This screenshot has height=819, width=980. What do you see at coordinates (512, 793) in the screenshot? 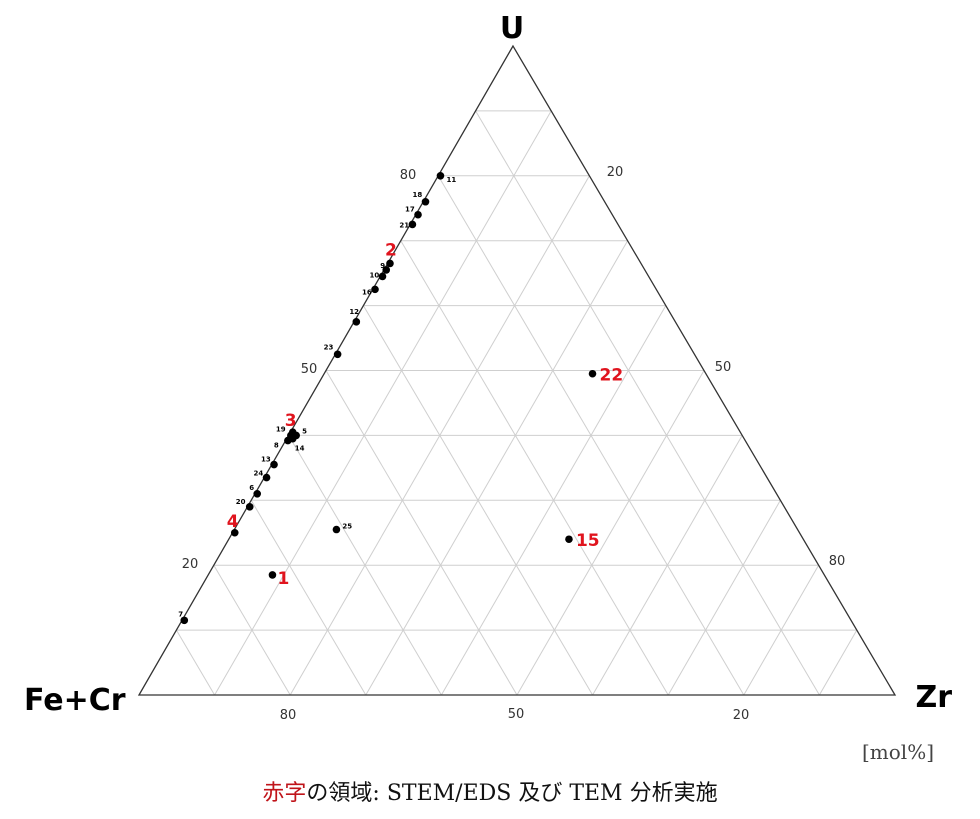
I see `caption-text: の領域: STEM/EDS 及び TEM 分析実施` at bounding box center [512, 793].